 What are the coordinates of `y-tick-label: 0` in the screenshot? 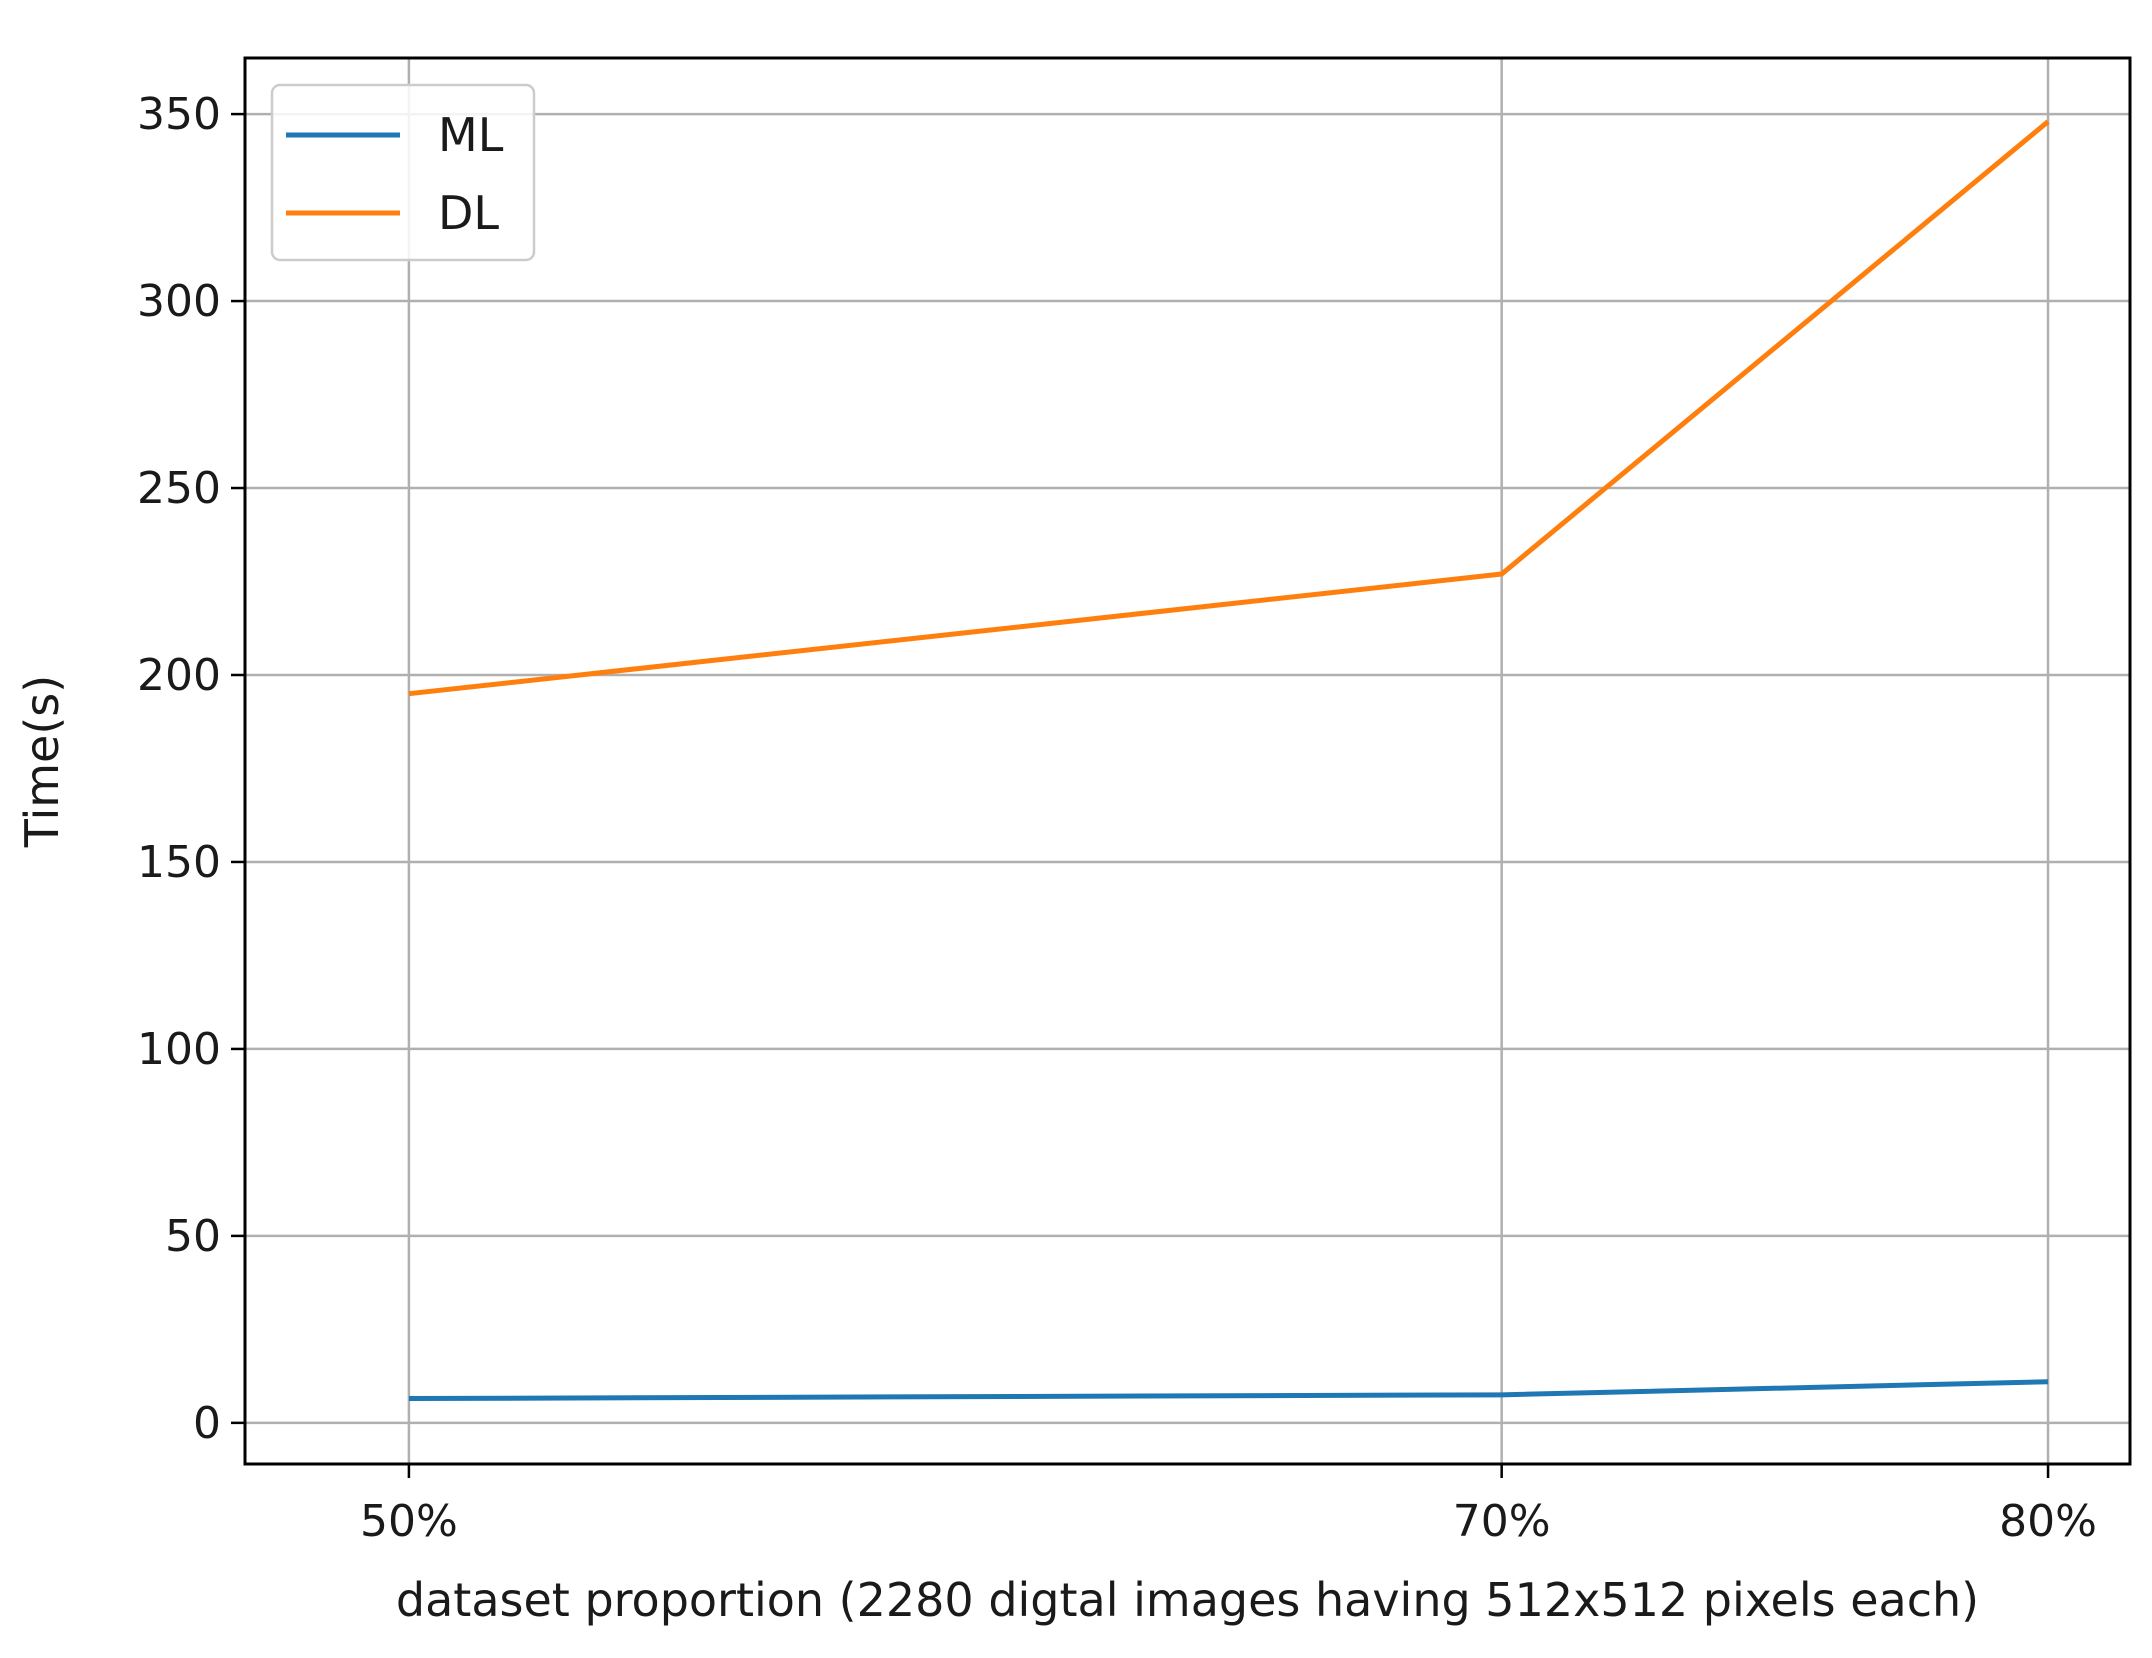 It's located at (207, 1423).